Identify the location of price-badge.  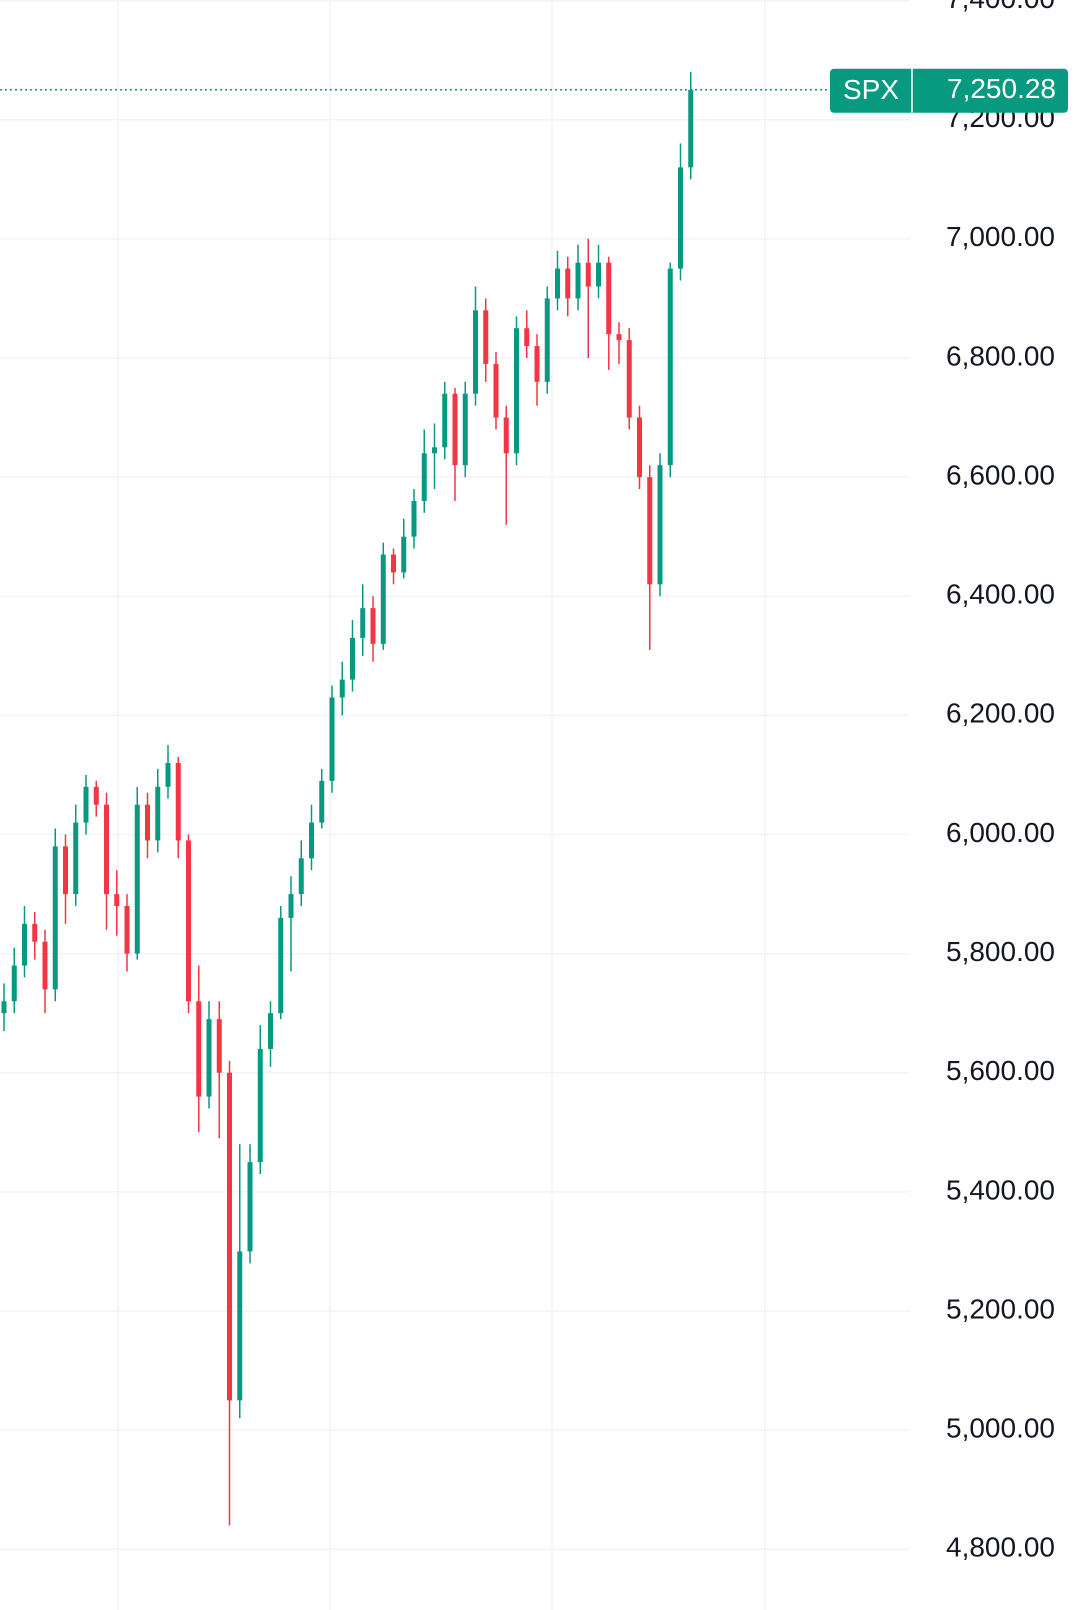
(949, 90).